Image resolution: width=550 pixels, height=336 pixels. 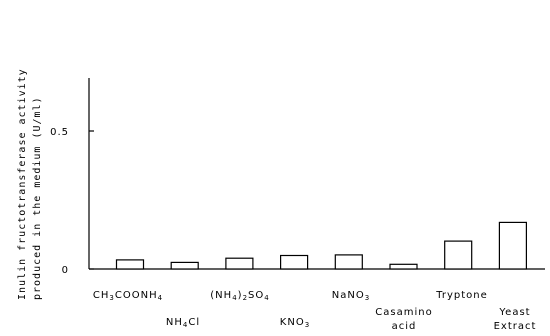 I want to click on y-axis-label-line-2: produced in the medium (U/ml), so click(x=37, y=198).